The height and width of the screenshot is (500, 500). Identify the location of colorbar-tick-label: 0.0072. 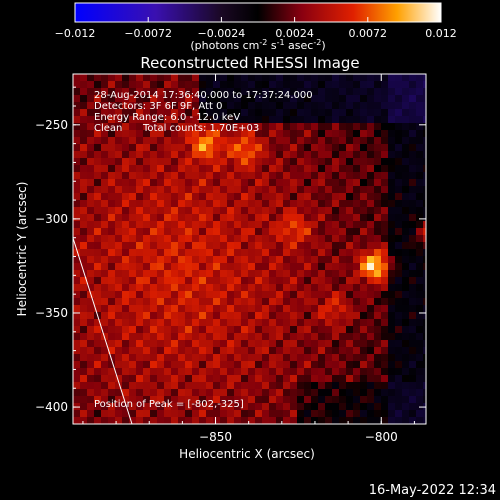
(368, 33).